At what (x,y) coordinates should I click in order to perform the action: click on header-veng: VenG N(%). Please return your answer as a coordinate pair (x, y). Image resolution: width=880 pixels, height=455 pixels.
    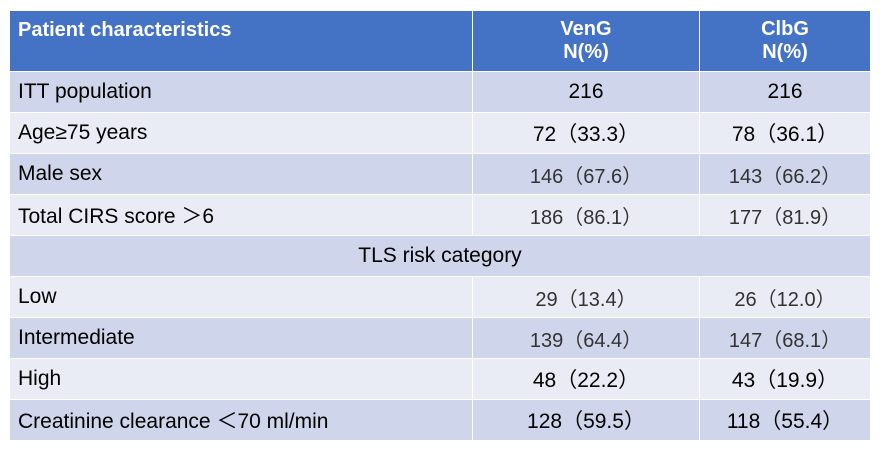
    Looking at the image, I should click on (586, 41).